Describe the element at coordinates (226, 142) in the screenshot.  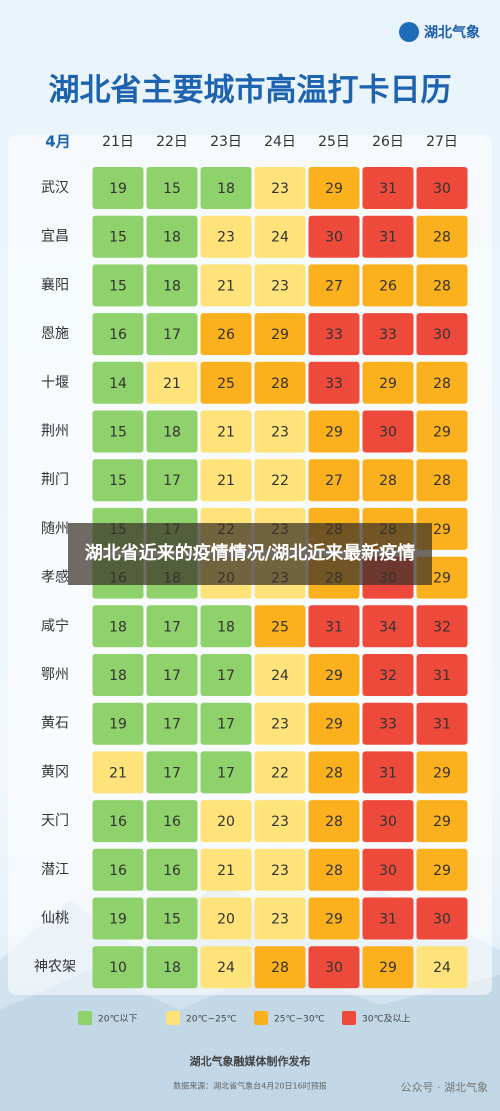
I see `column-header: 23日` at that location.